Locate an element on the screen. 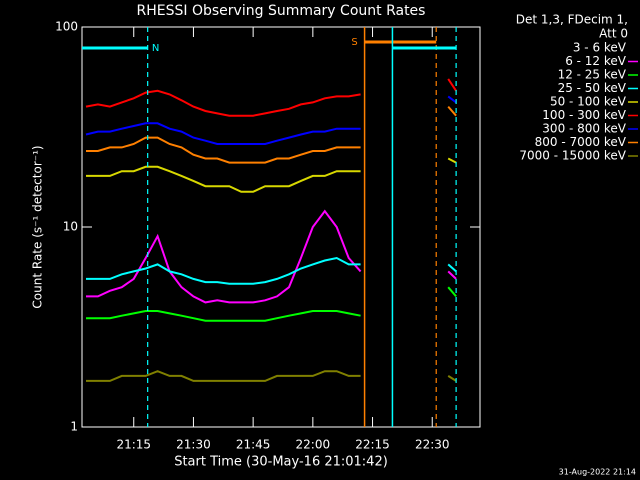  legend-label: 6 - 12 keV is located at coordinates (596, 61).